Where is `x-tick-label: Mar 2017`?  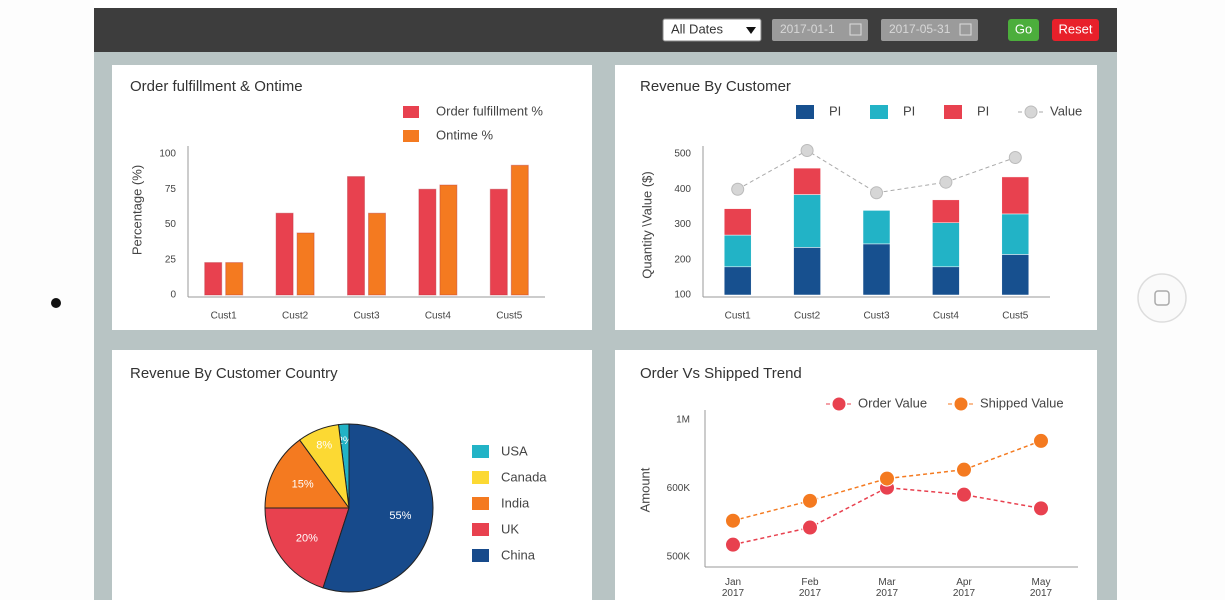
x-tick-label: Mar 2017 is located at coordinates (887, 588).